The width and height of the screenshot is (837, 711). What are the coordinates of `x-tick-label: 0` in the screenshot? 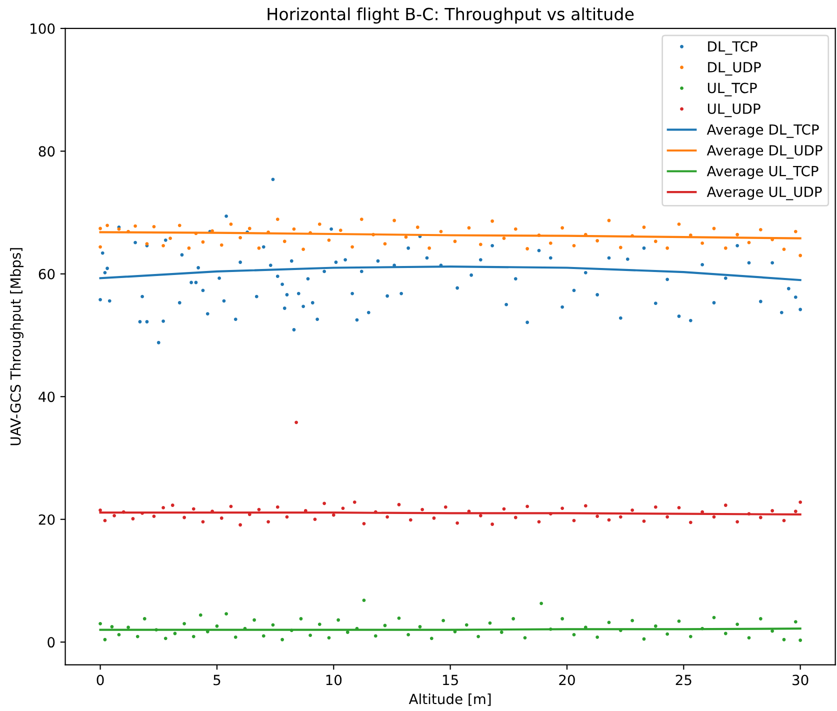 It's located at (100, 680).